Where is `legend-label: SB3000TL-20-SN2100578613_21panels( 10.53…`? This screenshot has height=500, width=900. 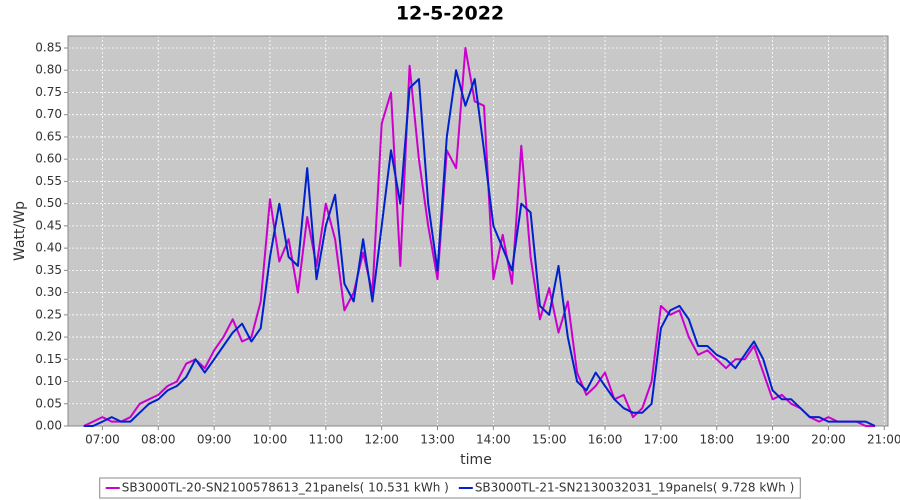
legend-label: SB3000TL-20-SN2100578613_21panels( 10.53… is located at coordinates (285, 488).